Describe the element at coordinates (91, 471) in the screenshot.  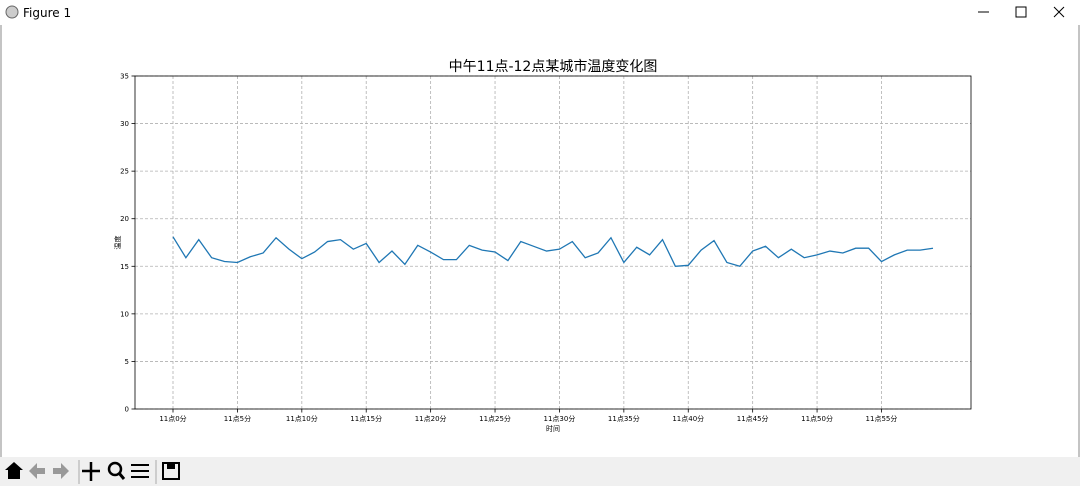
I see `pan-button` at that location.